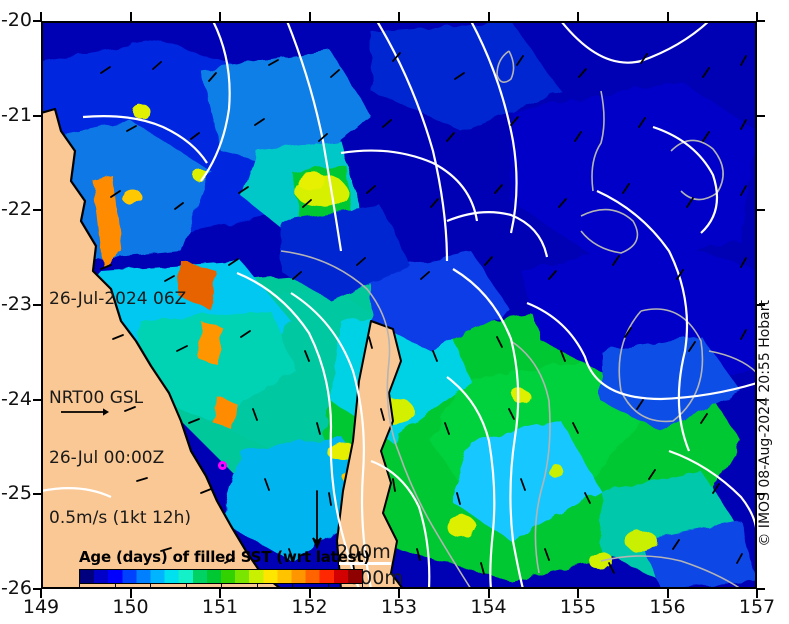 This screenshot has width=789, height=624. I want to click on x-tick-label: 151, so click(220, 607).